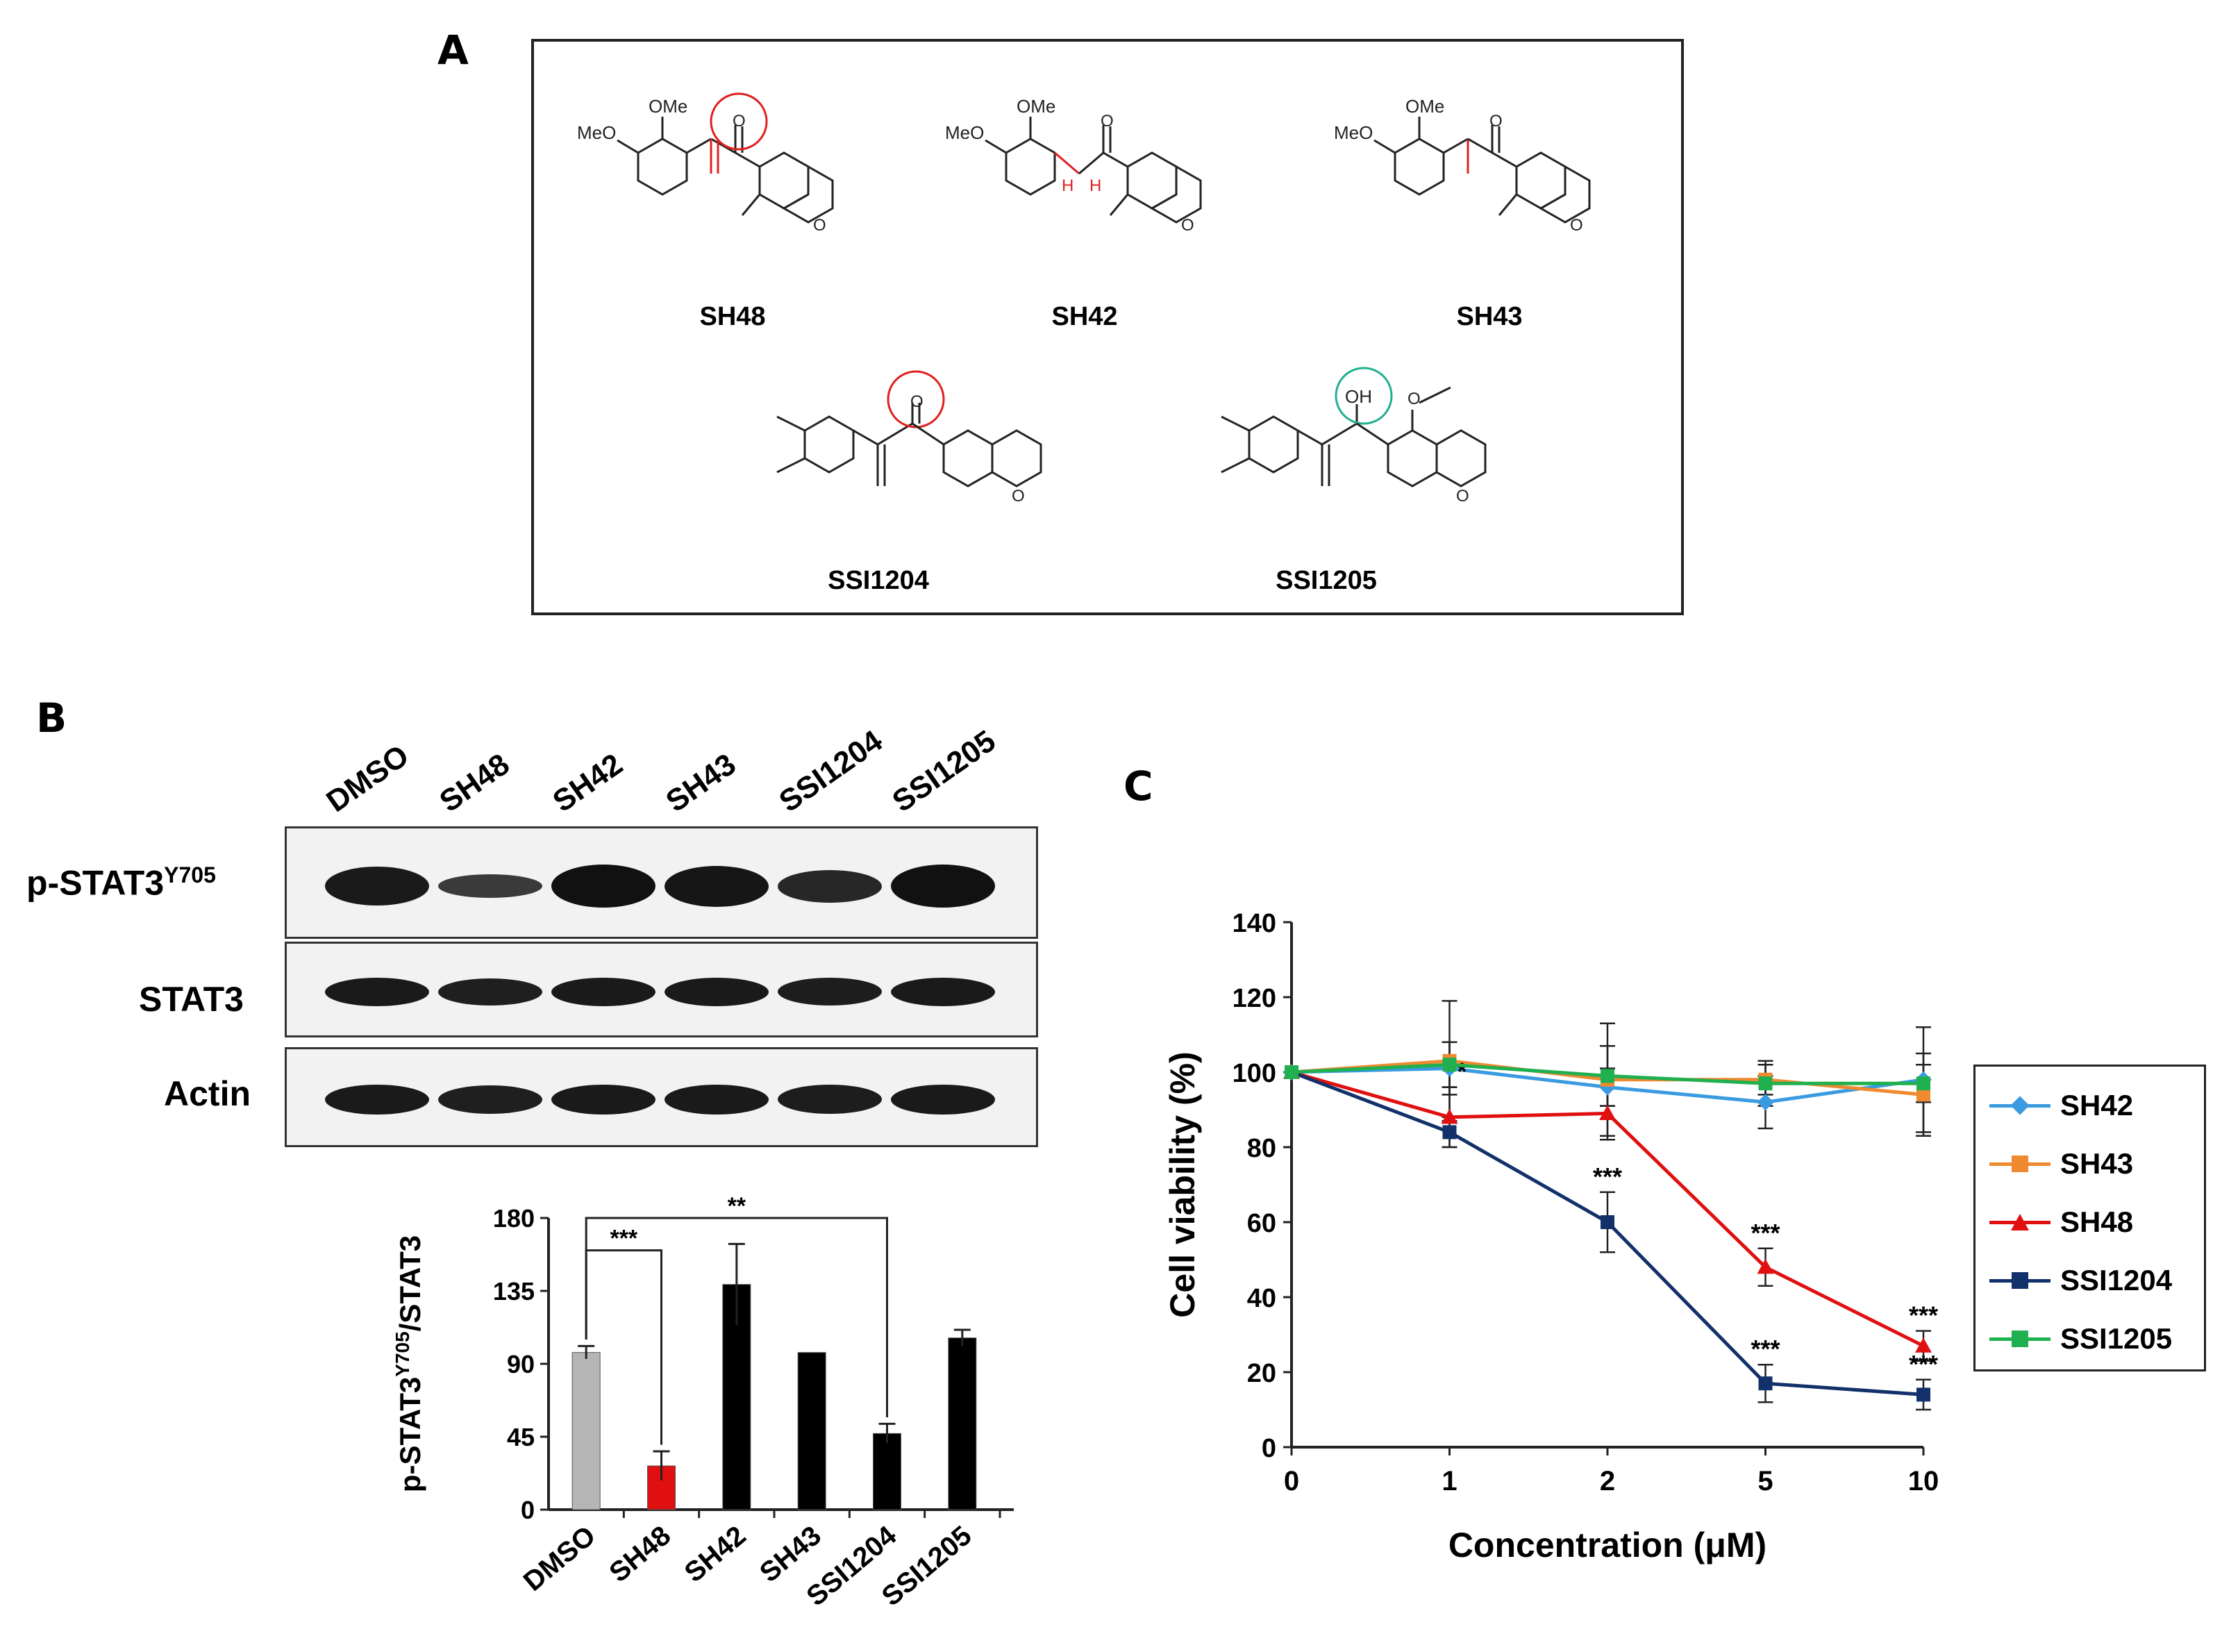 The width and height of the screenshot is (2222, 1652). Describe the element at coordinates (1354, 436) in the screenshot. I see `structure-ssi1205: OH O O` at that location.